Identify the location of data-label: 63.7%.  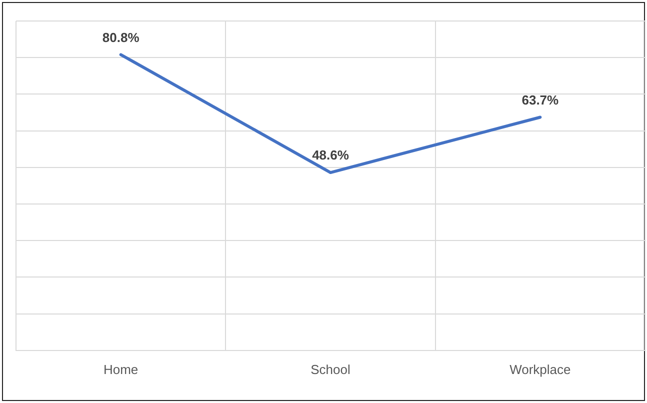
(541, 100).